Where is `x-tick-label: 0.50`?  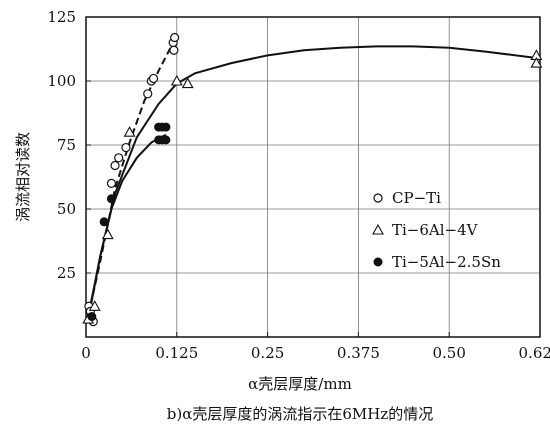
x-tick-label: 0.50 is located at coordinates (448, 353).